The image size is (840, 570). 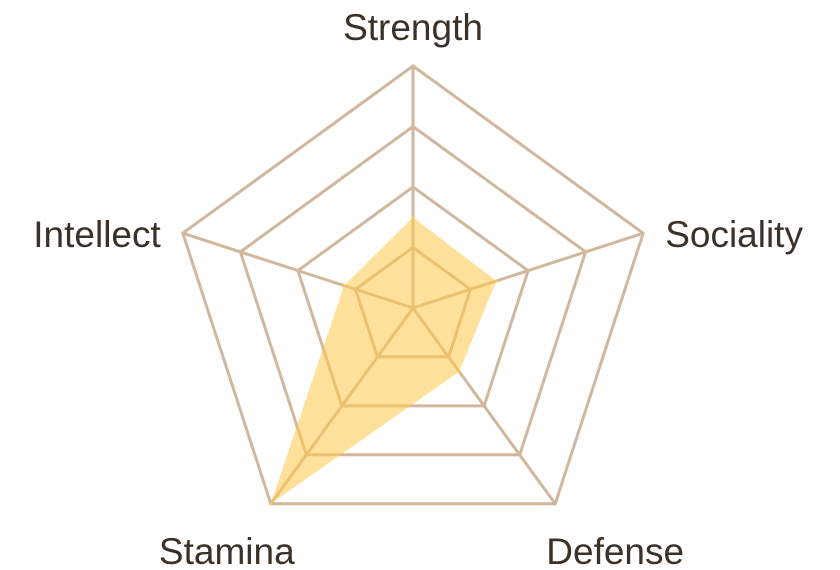 What do you see at coordinates (459, 372) in the screenshot?
I see `data-point-defense` at bounding box center [459, 372].